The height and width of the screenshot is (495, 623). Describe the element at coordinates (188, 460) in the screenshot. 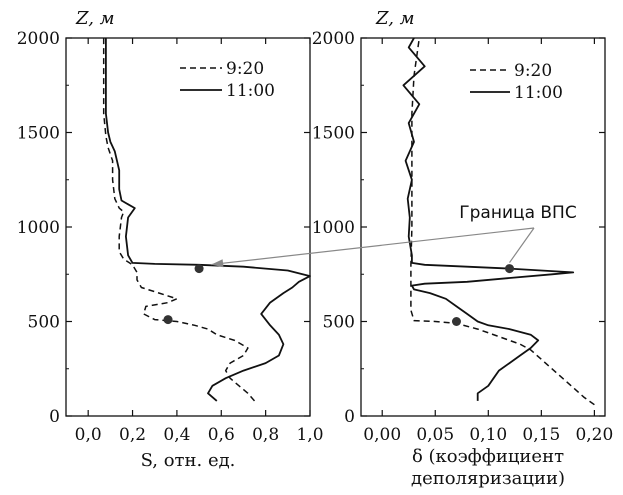

I see `left-x-axis-label: S, отн. ед.` at that location.